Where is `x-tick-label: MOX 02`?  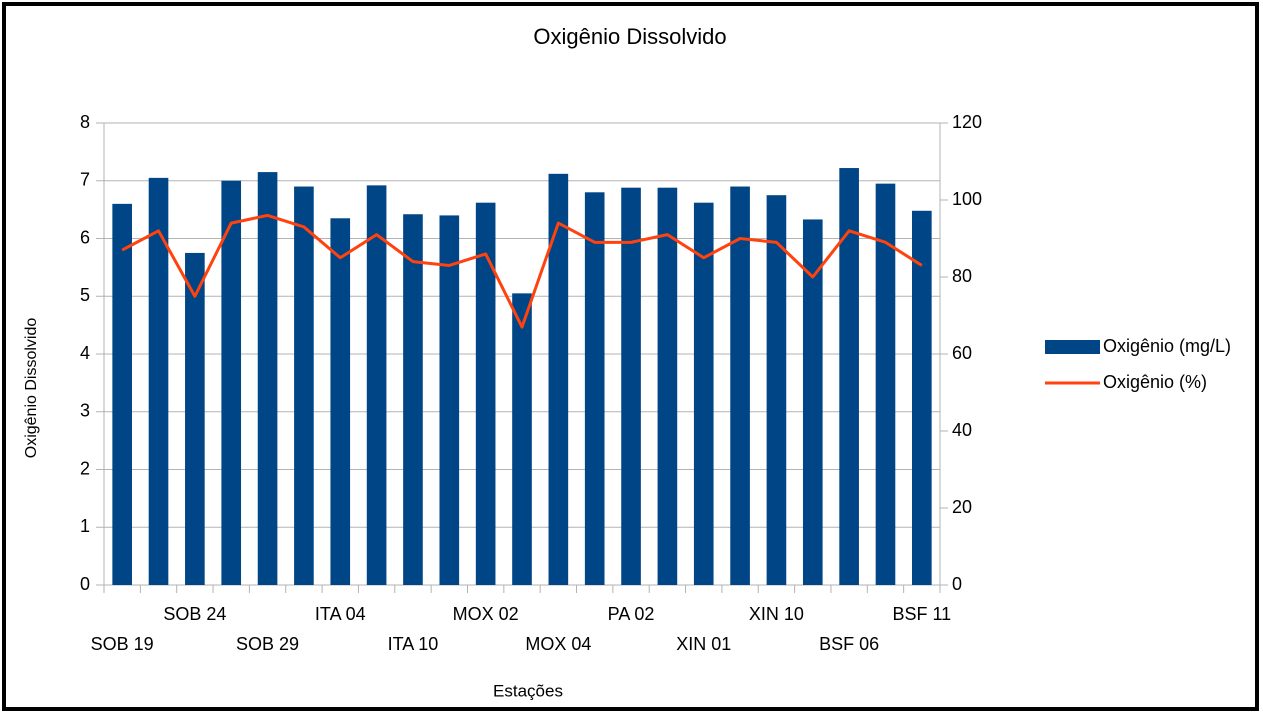 x-tick-label: MOX 02 is located at coordinates (486, 614).